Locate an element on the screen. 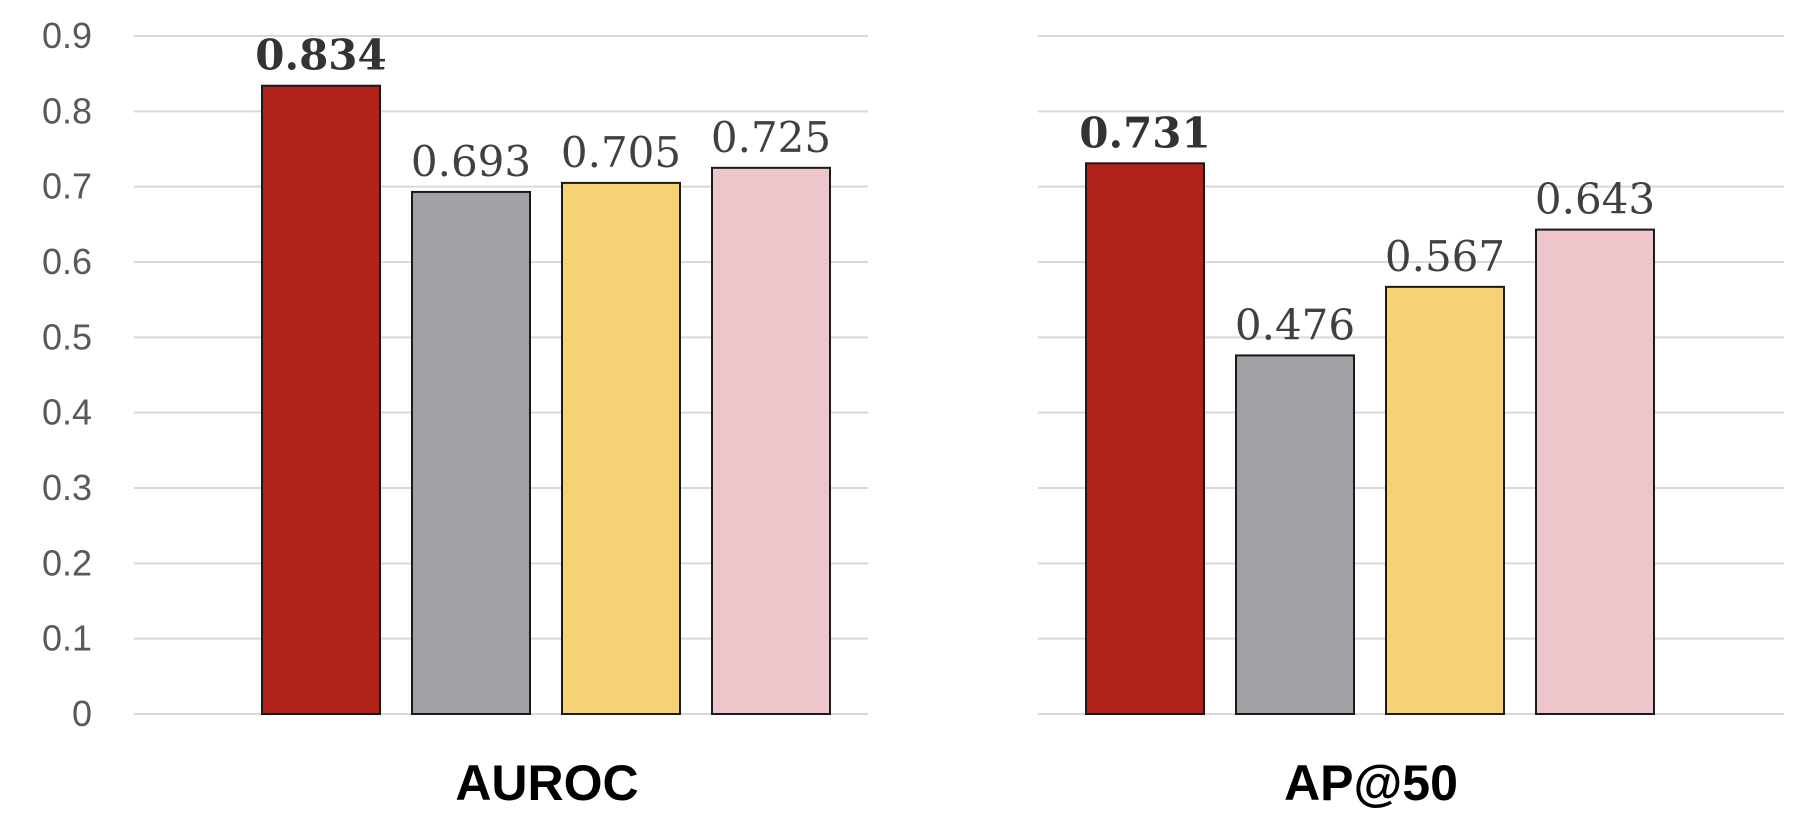 Image resolution: width=1804 pixels, height=820 pixels. value-label: 0.705 is located at coordinates (621, 152).